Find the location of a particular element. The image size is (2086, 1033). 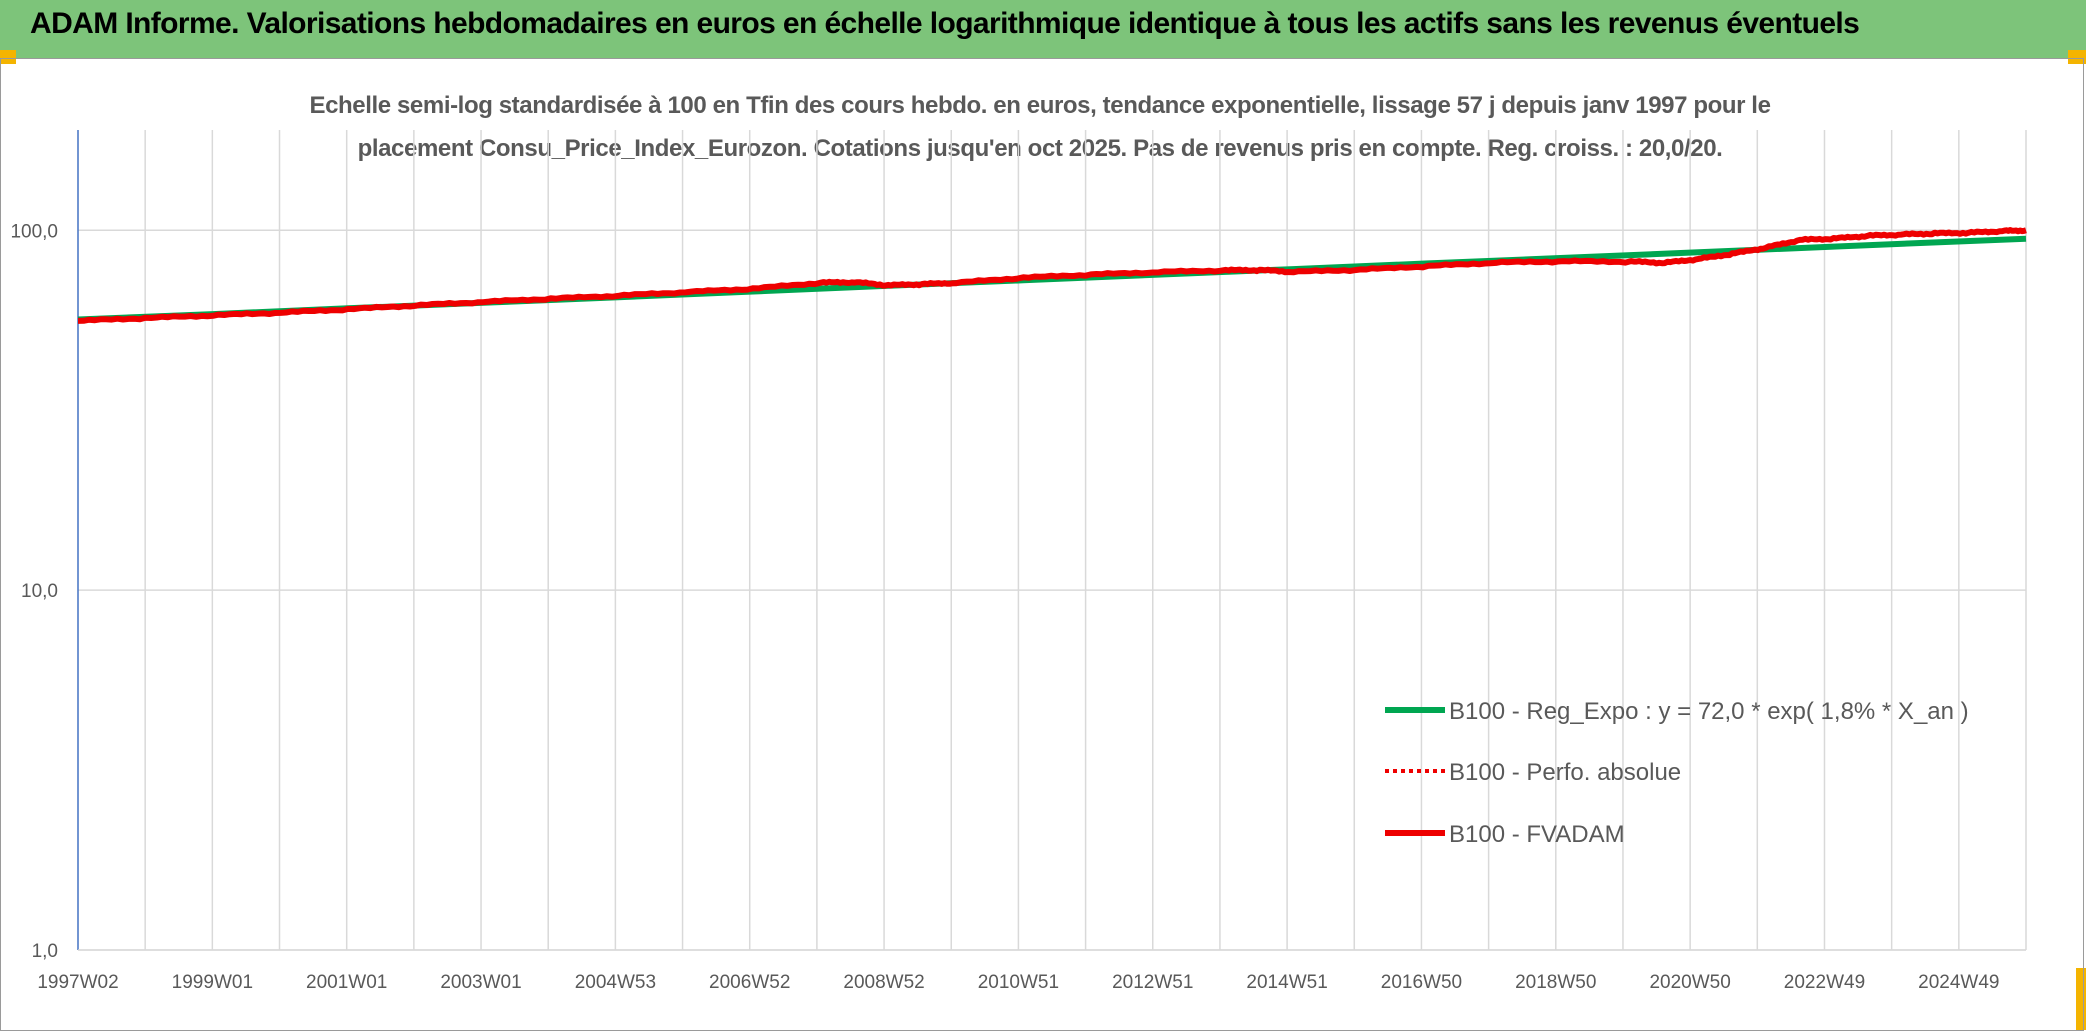

x-tick-label: 2003W01 is located at coordinates (480, 982).